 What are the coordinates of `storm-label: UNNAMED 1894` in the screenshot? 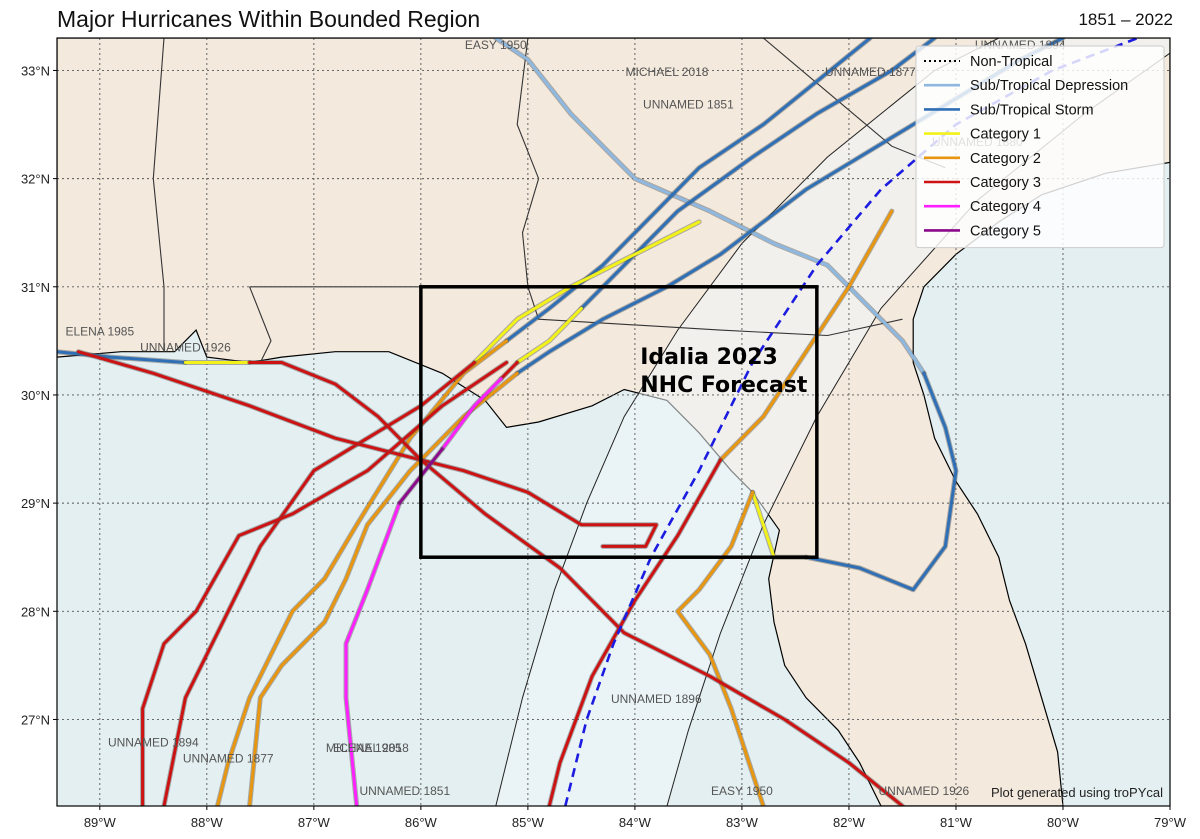 It's located at (153, 743).